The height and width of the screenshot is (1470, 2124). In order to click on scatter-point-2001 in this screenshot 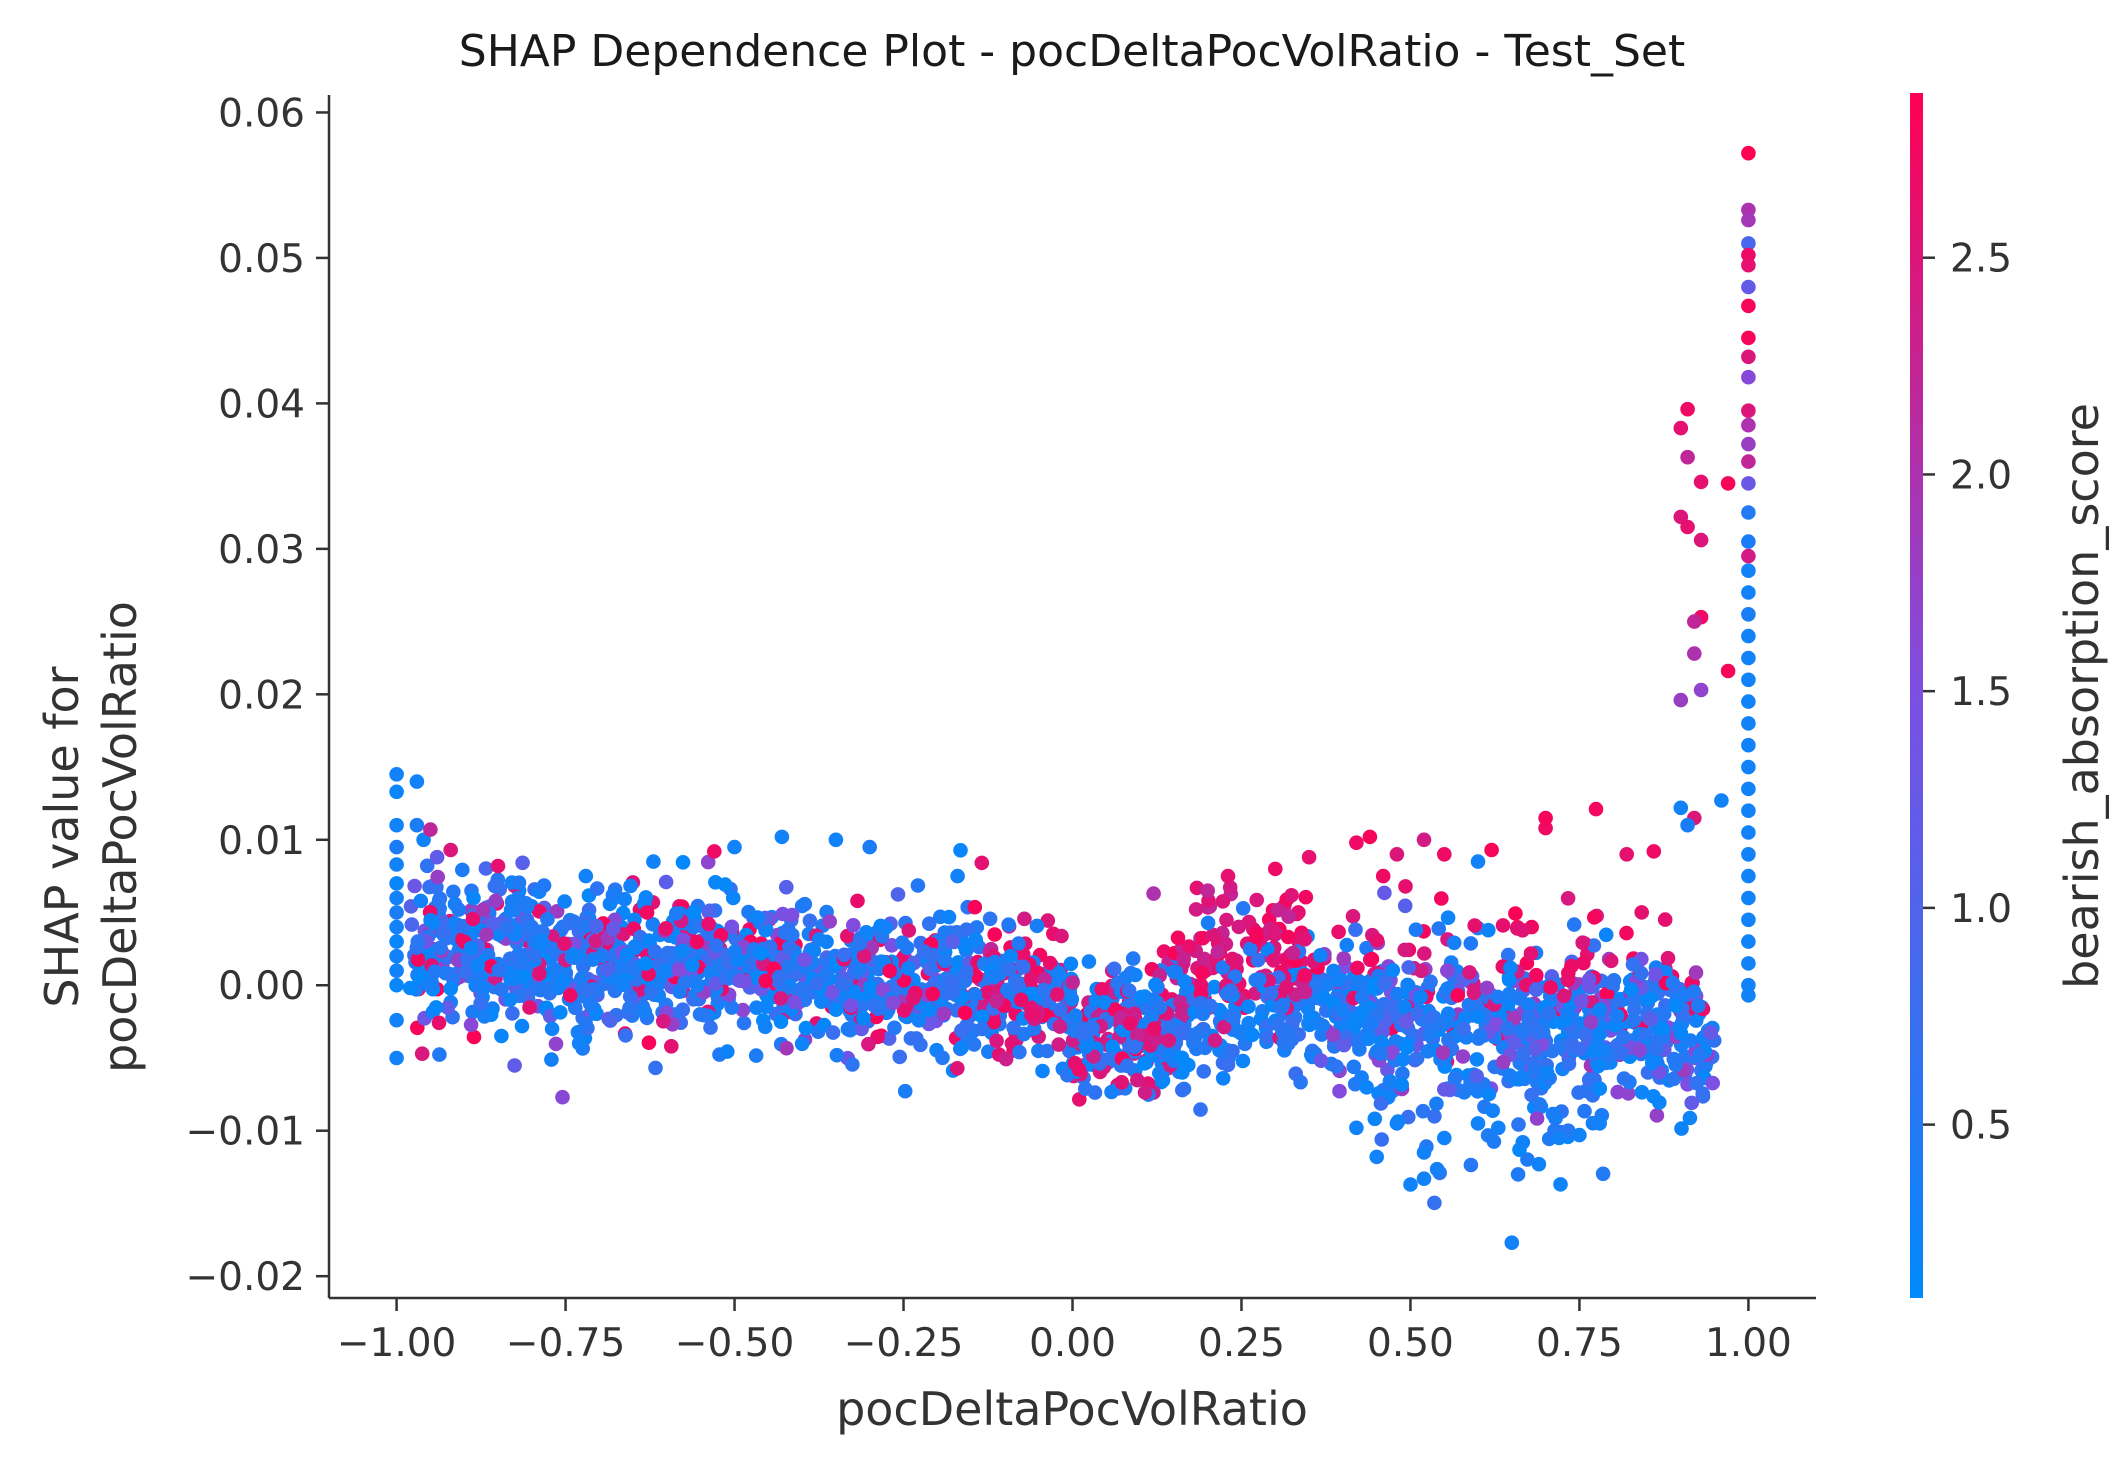, I will do `click(1423, 1111)`.